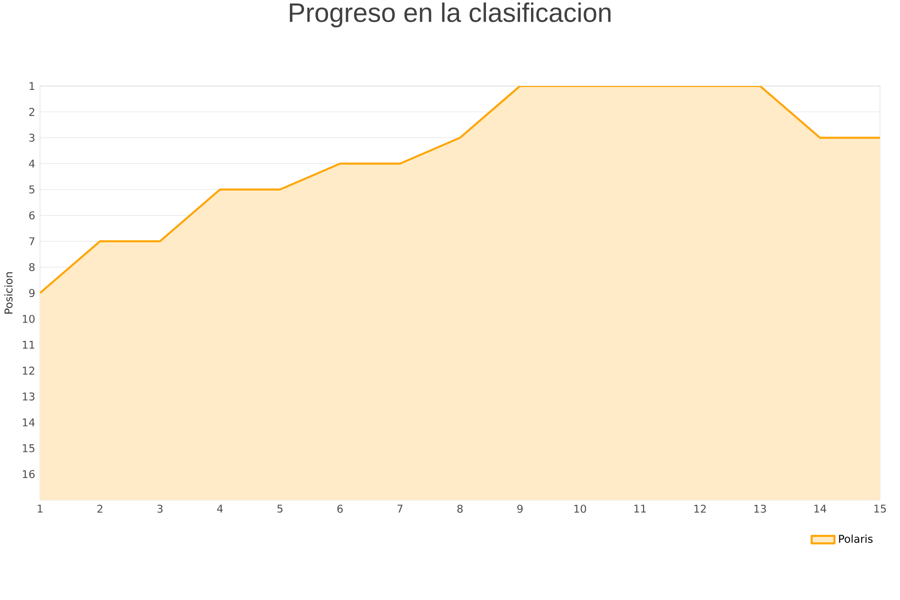 The height and width of the screenshot is (600, 900). Describe the element at coordinates (31, 241) in the screenshot. I see `y-tick-label: 7` at that location.